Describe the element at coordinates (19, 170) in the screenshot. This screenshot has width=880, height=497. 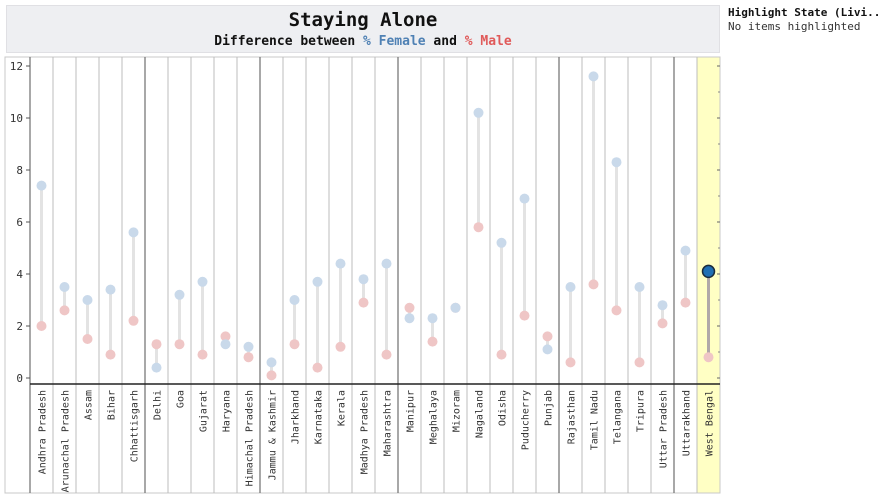
I see `y-tick-label: 8` at that location.